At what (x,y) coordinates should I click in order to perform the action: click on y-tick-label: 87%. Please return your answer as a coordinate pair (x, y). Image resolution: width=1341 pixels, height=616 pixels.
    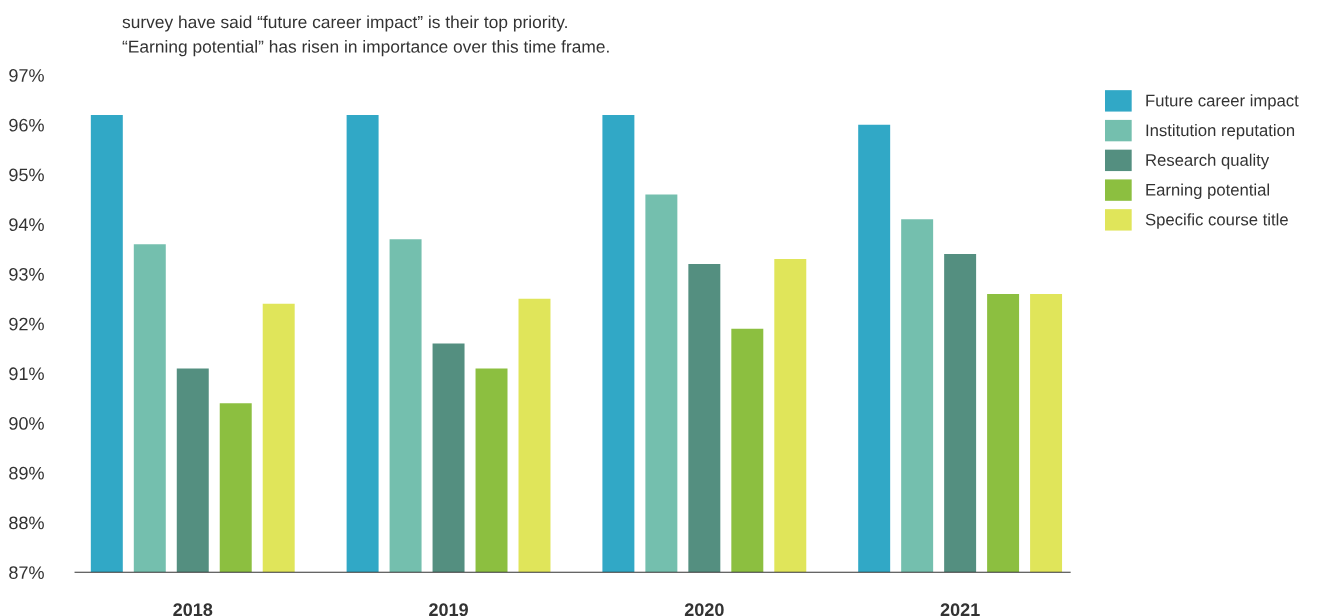
    Looking at the image, I should click on (26, 572).